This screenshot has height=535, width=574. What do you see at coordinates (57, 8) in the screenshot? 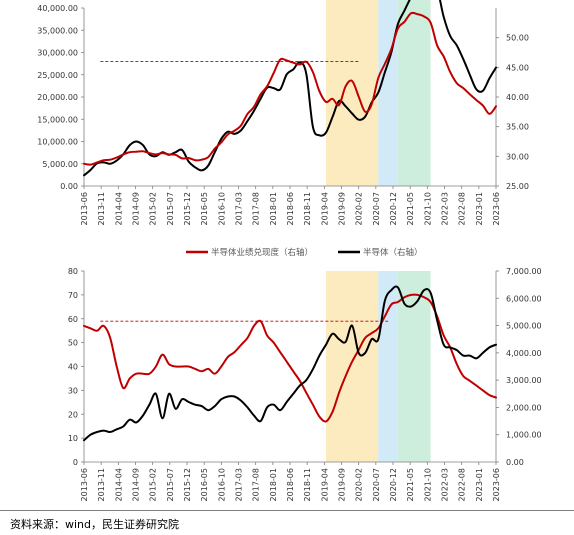
I see `top-left-tick-label: 40,000.00` at bounding box center [57, 8].